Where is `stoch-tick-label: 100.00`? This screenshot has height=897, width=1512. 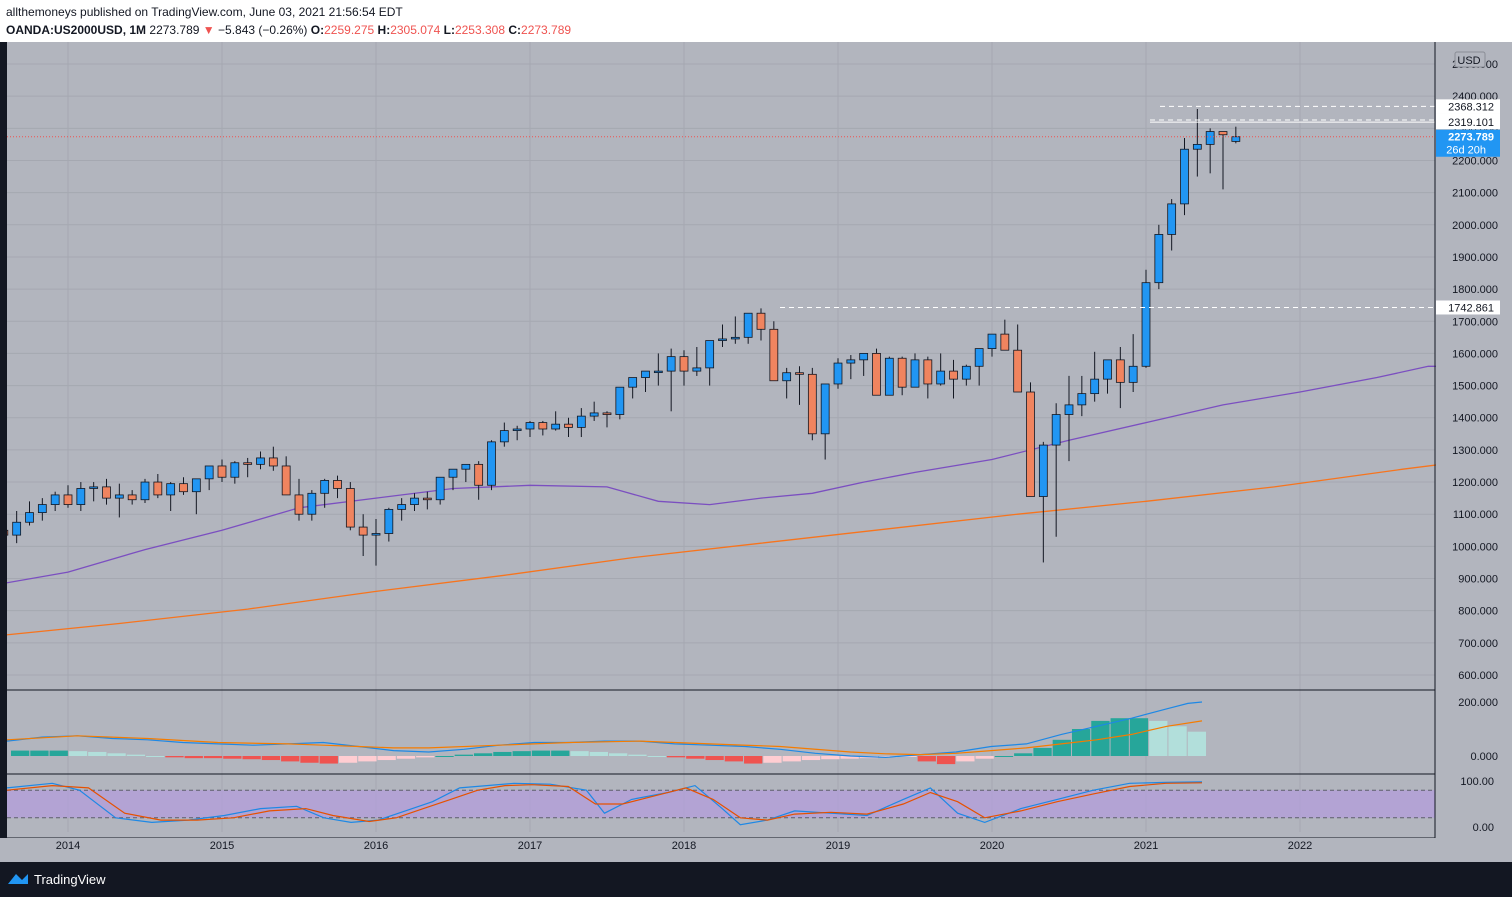 stoch-tick-label: 100.00 is located at coordinates (1477, 782).